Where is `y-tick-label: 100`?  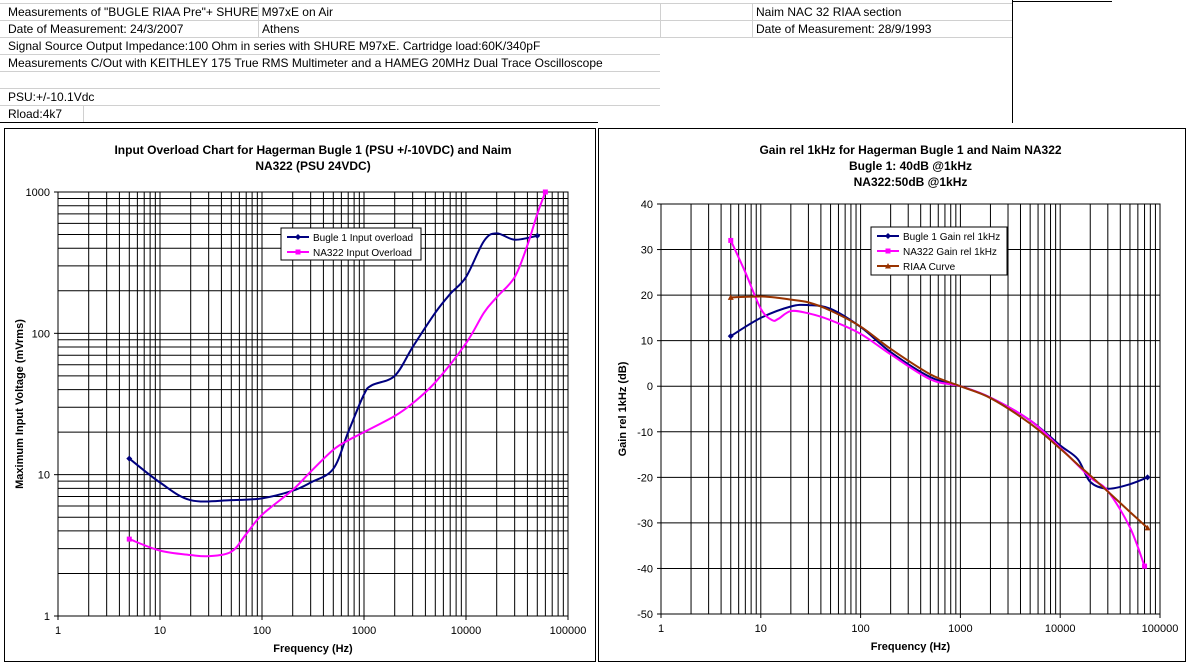 y-tick-label: 100 is located at coordinates (41, 334).